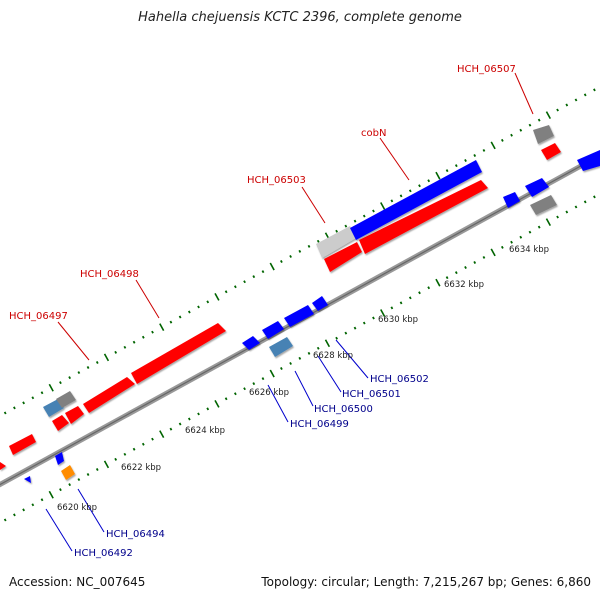 Image resolution: width=600 pixels, height=600 pixels. Describe the element at coordinates (371, 394) in the screenshot. I see `gene-label-hch06501: HCH_06501` at that location.